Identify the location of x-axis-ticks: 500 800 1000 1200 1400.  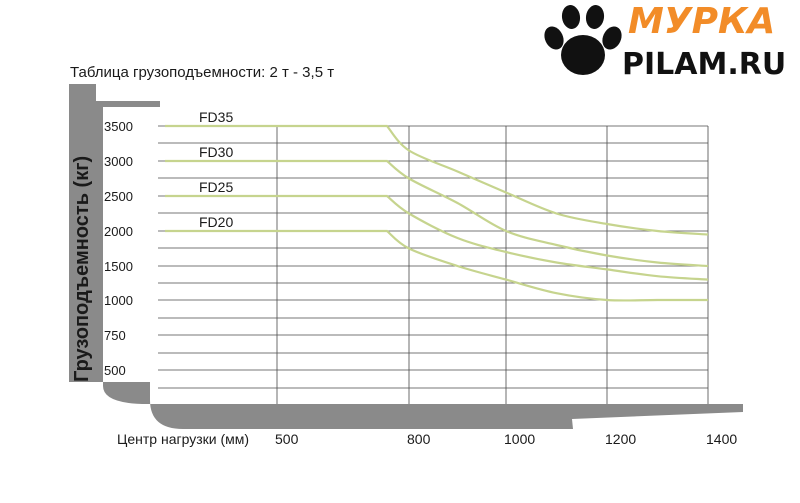
(506, 439).